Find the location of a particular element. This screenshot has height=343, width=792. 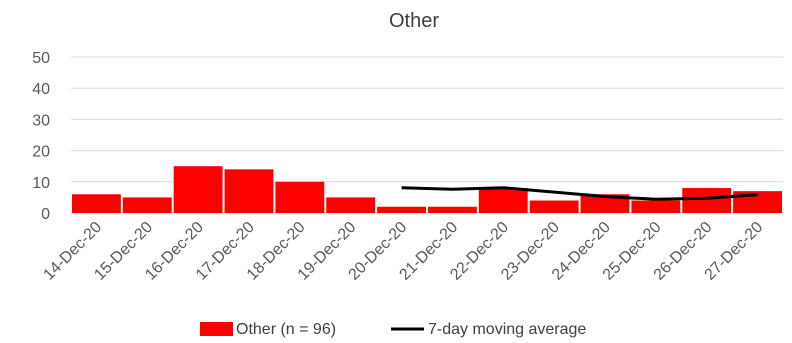

bars is located at coordinates (427, 189).